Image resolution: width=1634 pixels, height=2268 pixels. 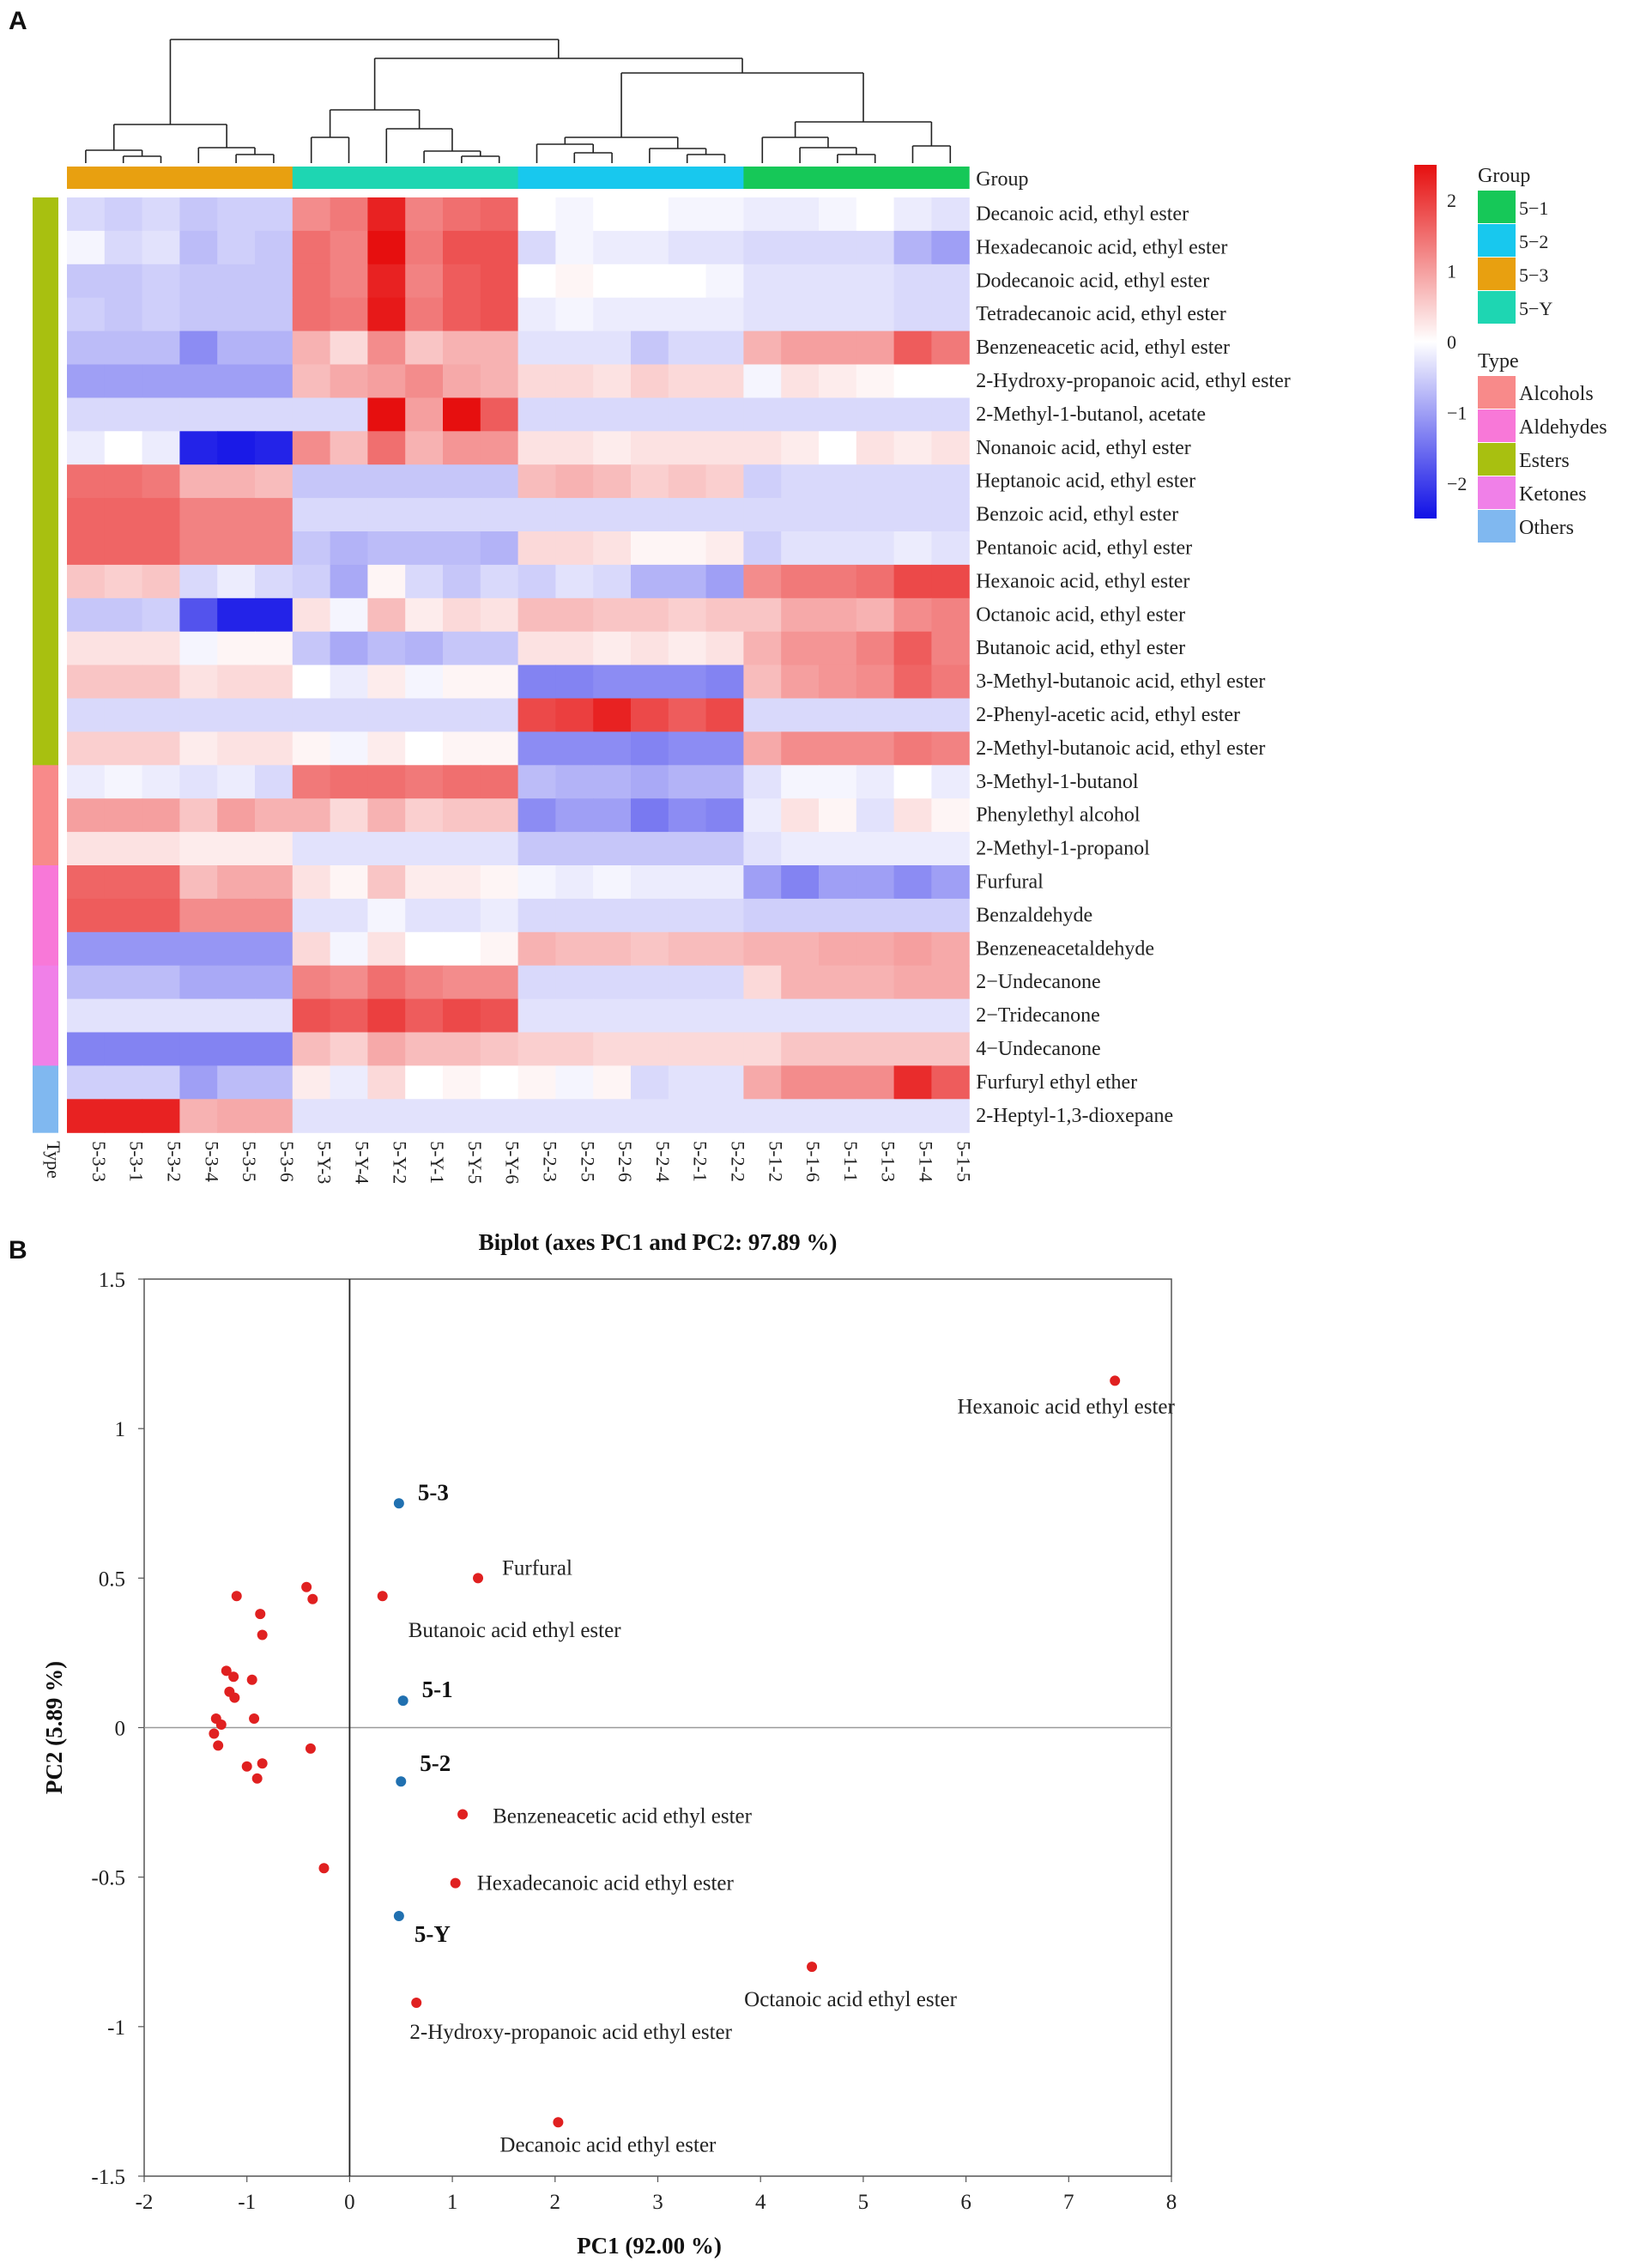 I want to click on row-label: Benzoic acid, ethyl ester, so click(x=1077, y=515).